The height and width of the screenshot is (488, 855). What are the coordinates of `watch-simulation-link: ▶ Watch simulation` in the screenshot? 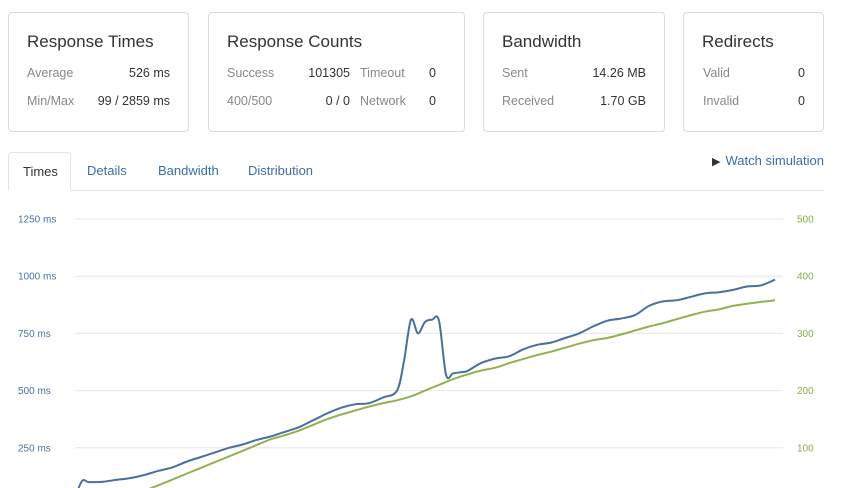 It's located at (768, 160).